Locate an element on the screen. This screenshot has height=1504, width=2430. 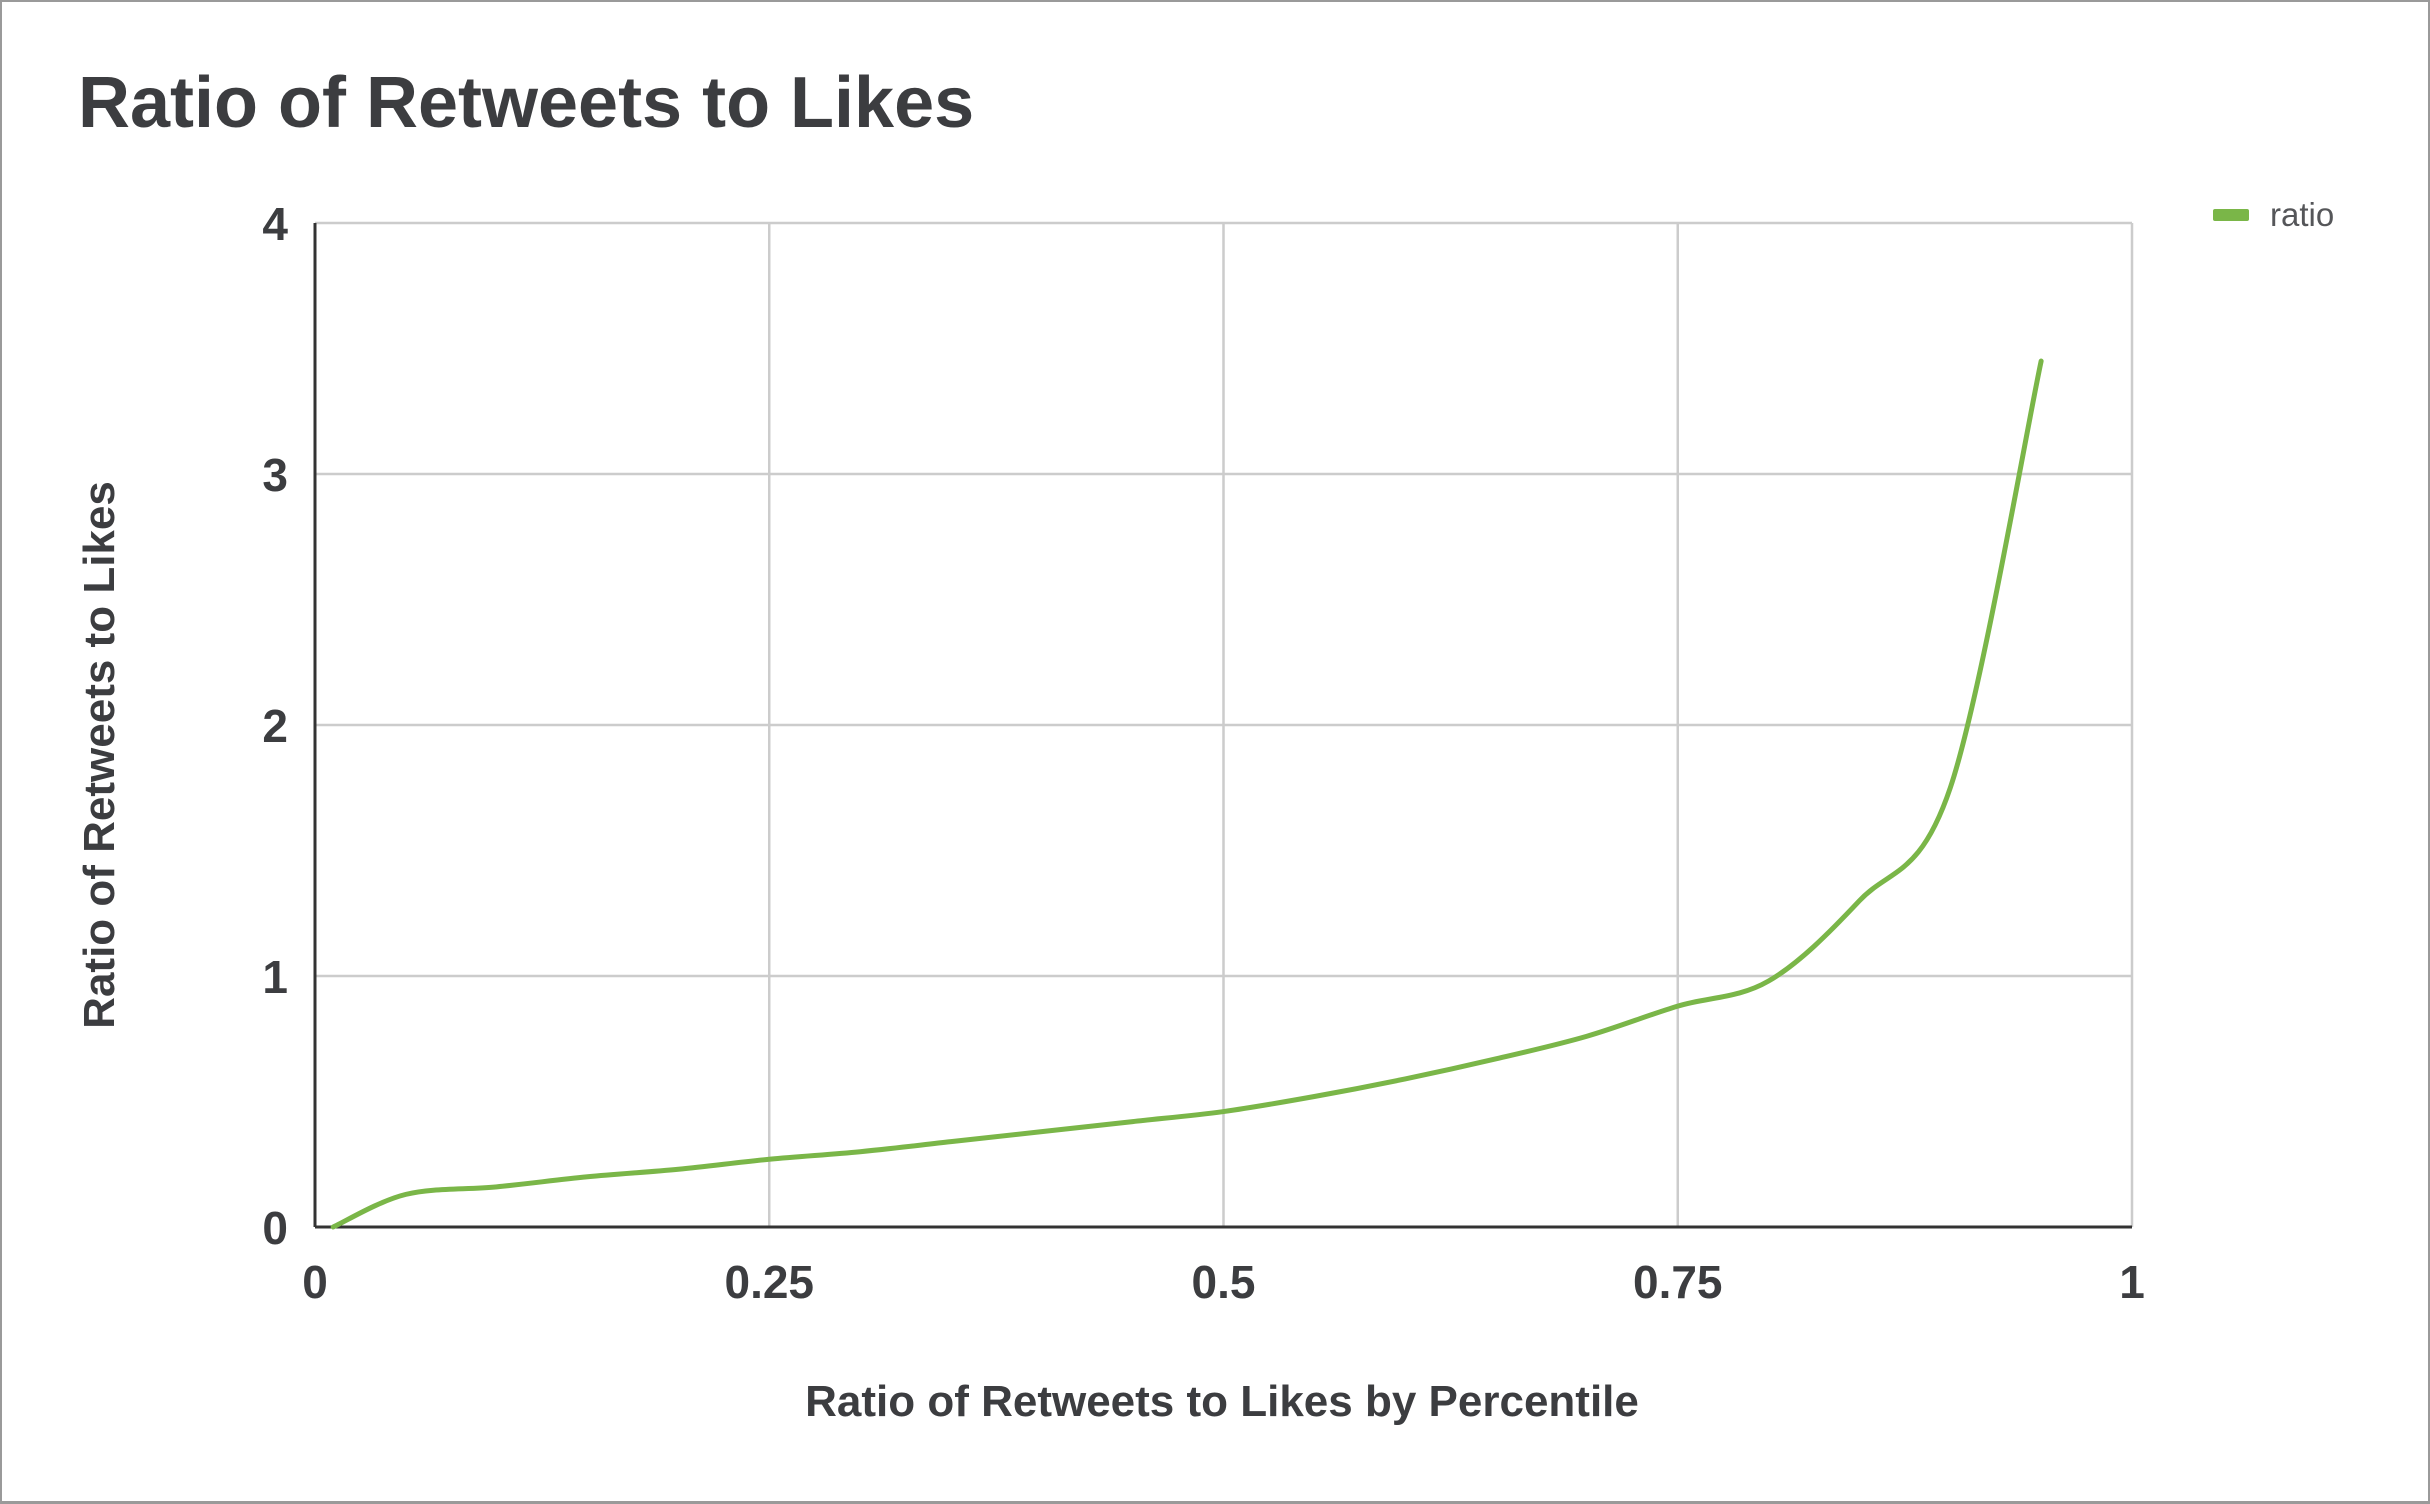
x-tick-label: 0.5 is located at coordinates (1224, 1282).